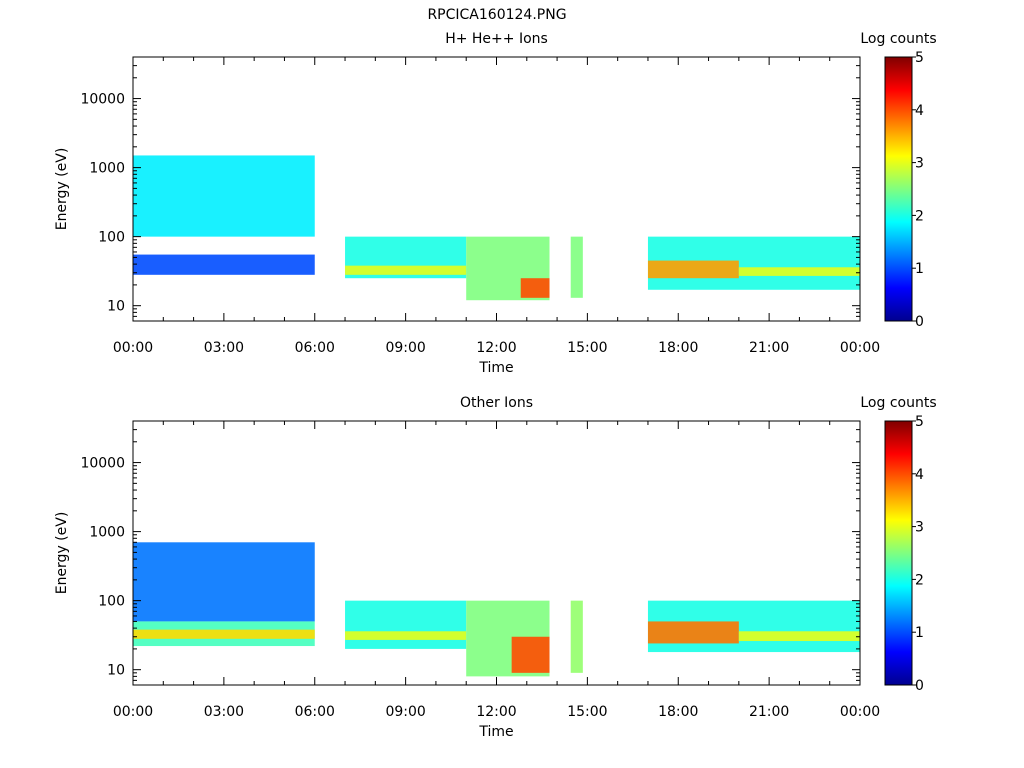  Describe the element at coordinates (496, 39) in the screenshot. I see `panel-title: H+ He++ Ions` at that location.